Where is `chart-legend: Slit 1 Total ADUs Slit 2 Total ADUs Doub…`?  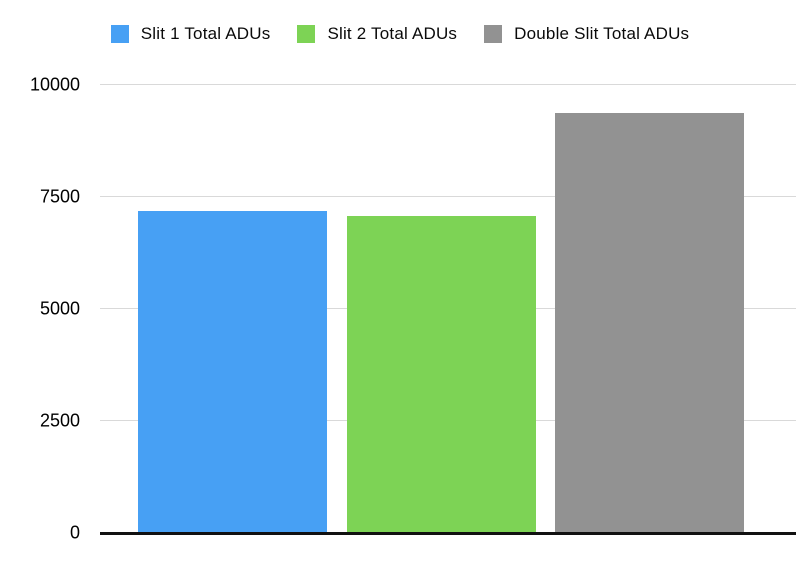
chart-legend: Slit 1 Total ADUs Slit 2 Total ADUs Doub… is located at coordinates (400, 34).